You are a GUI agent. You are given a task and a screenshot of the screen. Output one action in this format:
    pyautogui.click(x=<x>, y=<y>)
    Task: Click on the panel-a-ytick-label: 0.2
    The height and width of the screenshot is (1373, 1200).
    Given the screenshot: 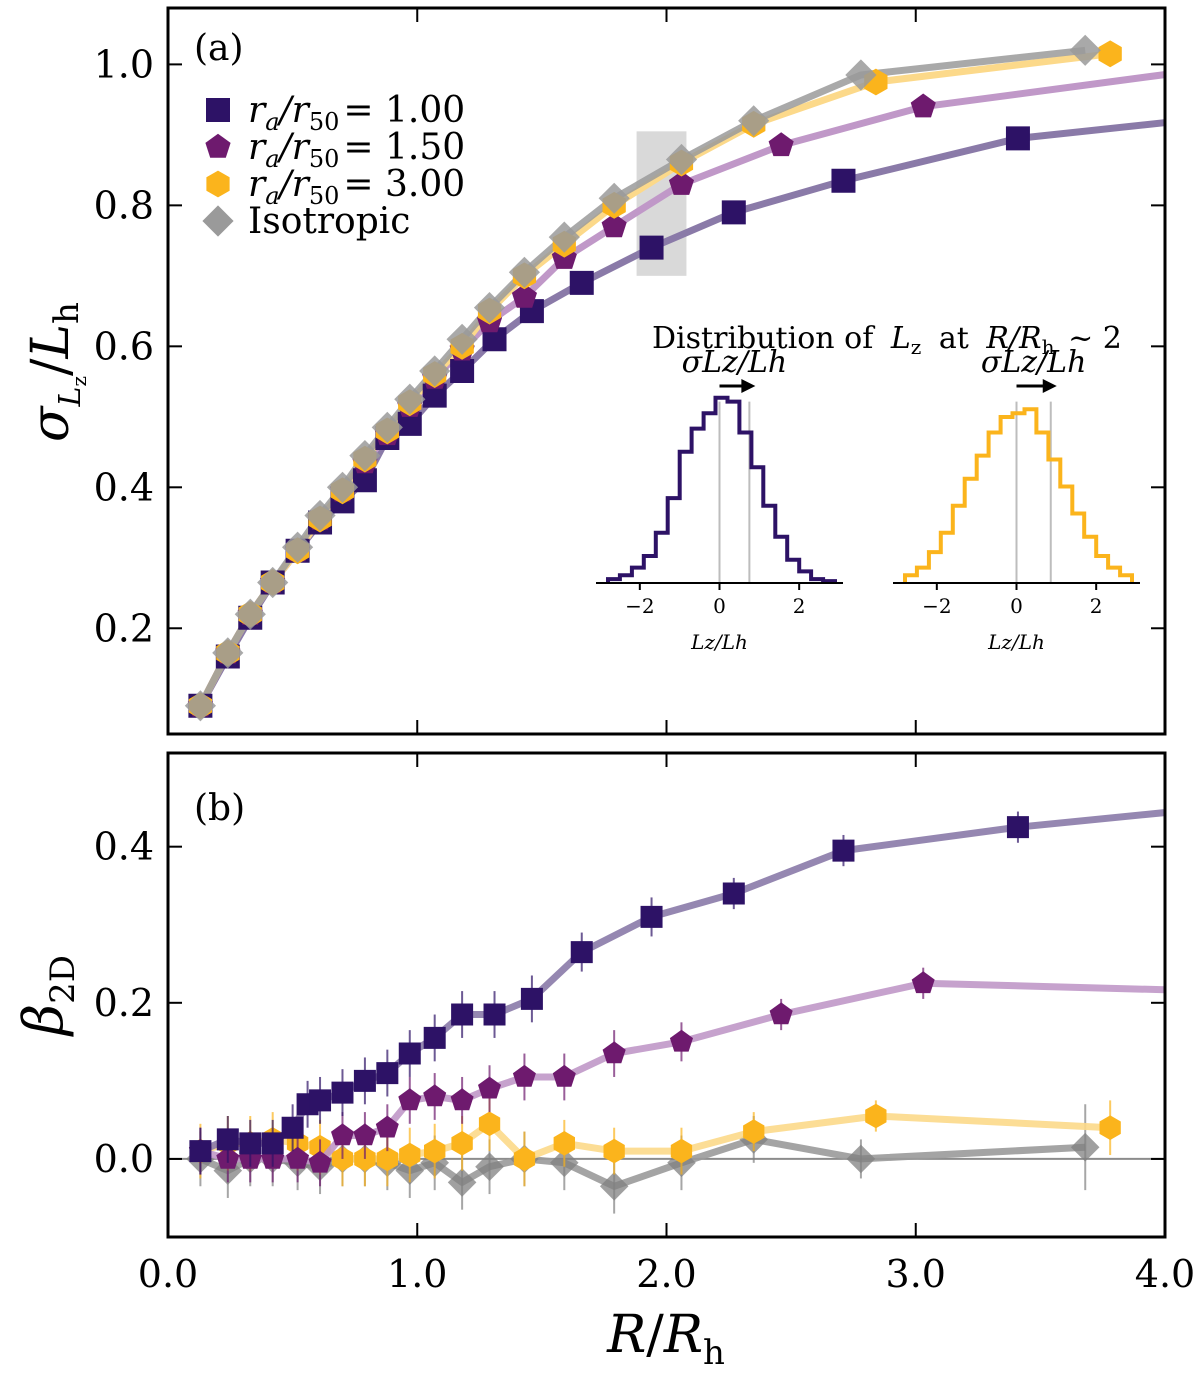 What is the action you would take?
    pyautogui.click(x=124, y=628)
    